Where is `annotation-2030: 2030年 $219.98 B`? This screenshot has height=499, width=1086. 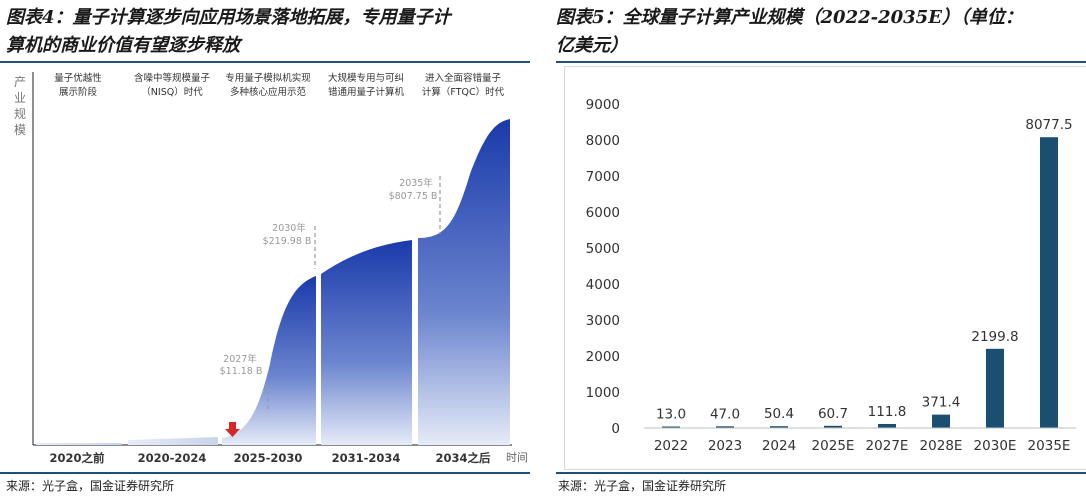
annotation-2030: 2030年 $219.98 B is located at coordinates (287, 234).